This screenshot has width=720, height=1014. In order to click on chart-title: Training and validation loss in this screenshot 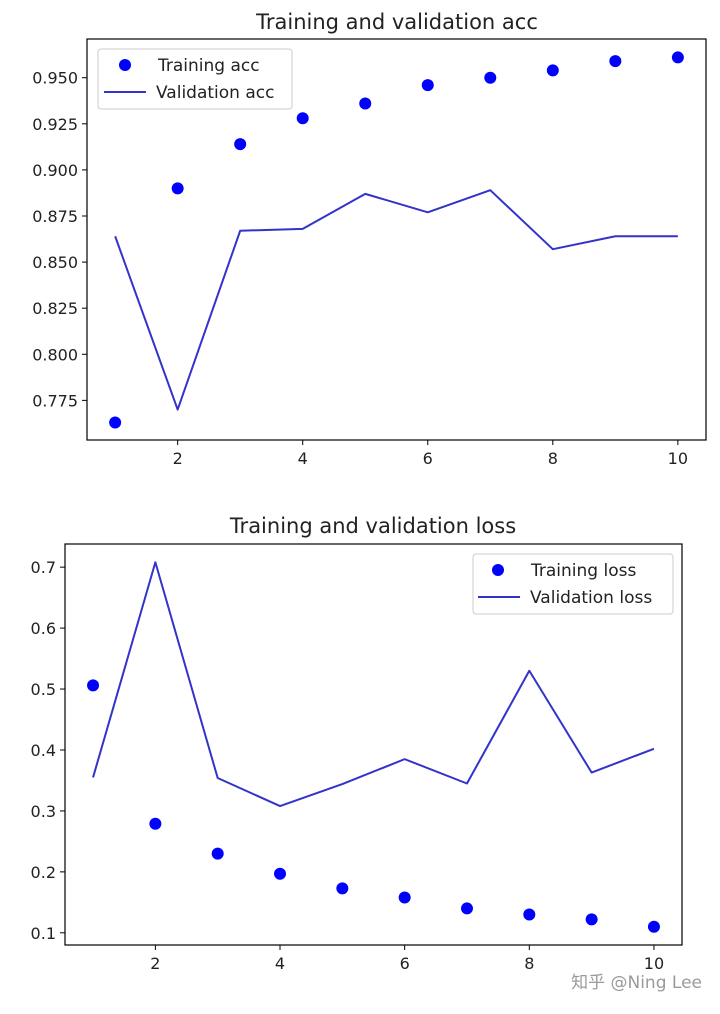, I will do `click(372, 526)`.